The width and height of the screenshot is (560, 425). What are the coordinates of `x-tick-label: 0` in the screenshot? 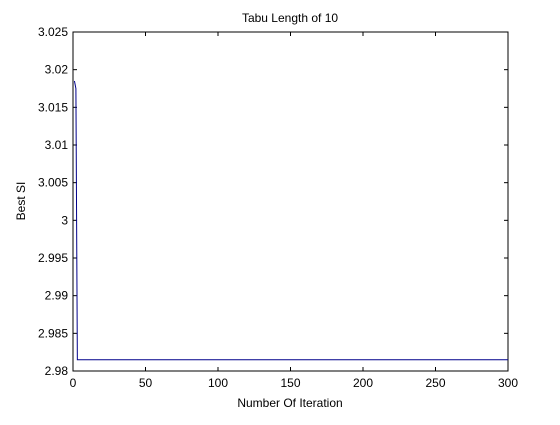 It's located at (73, 383).